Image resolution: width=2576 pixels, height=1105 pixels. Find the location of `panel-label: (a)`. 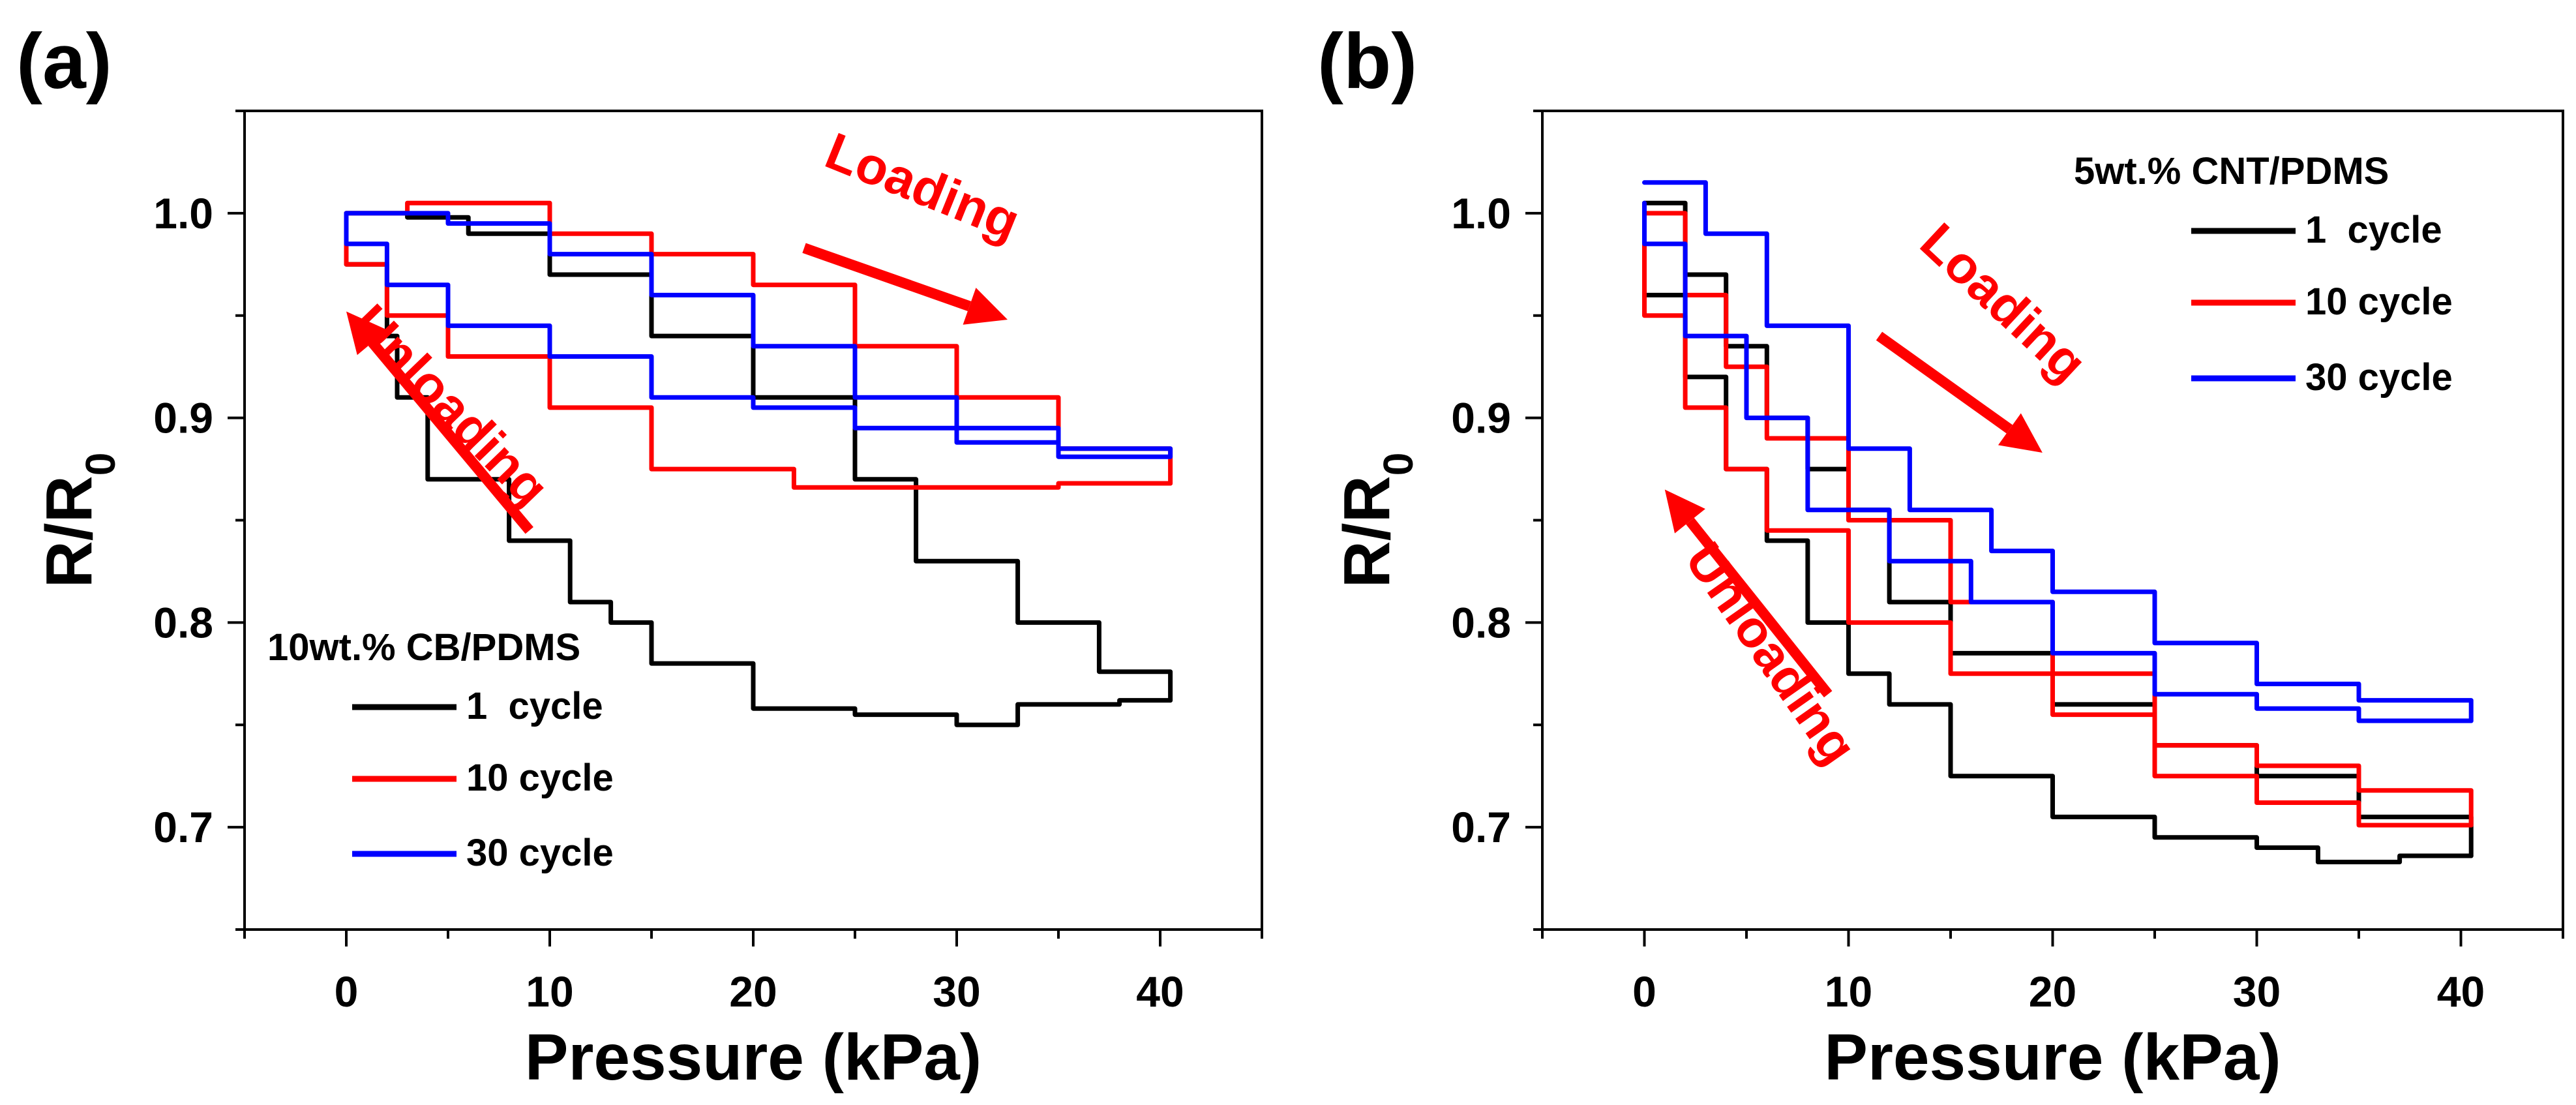

panel-label: (a) is located at coordinates (64, 62).